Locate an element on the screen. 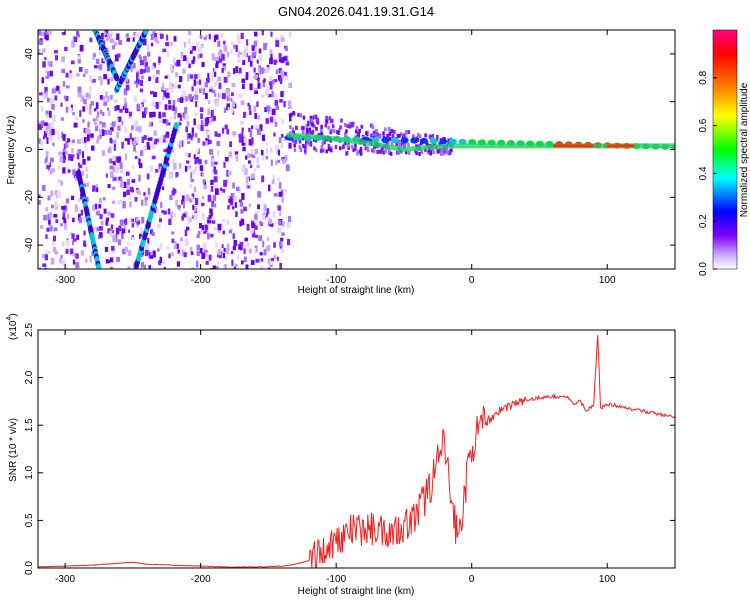 The width and height of the screenshot is (750, 600). ridge-cell is located at coordinates (462, 141).